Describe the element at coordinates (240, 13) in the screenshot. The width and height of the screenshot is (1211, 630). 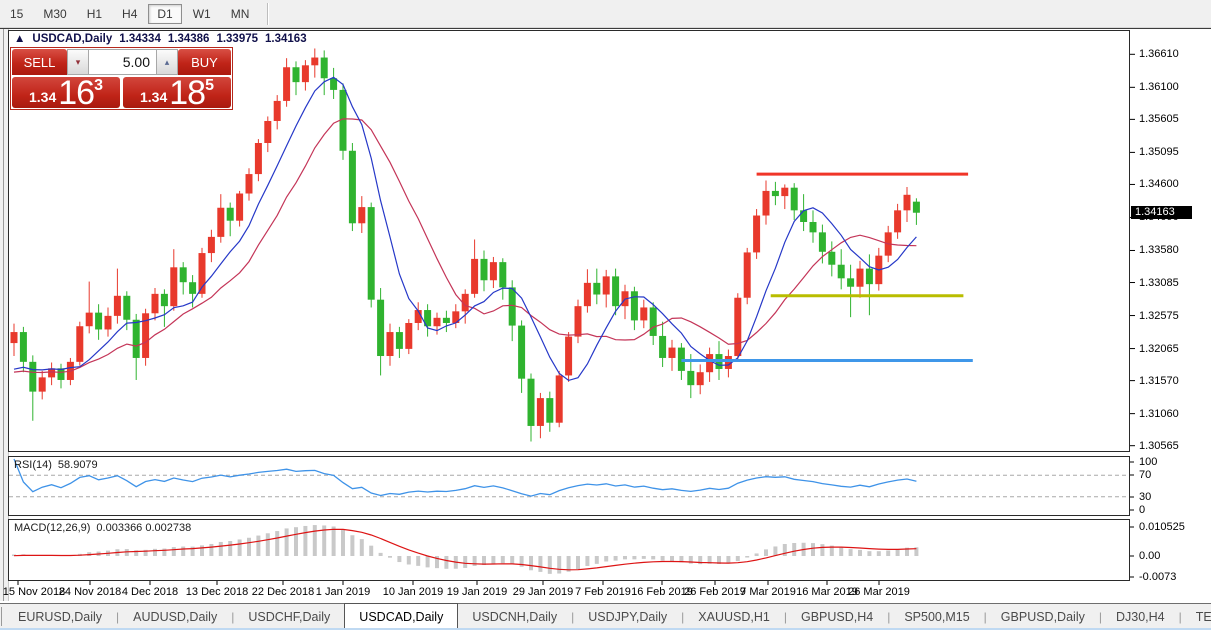
I see `timeframe-button-mn: MN` at that location.